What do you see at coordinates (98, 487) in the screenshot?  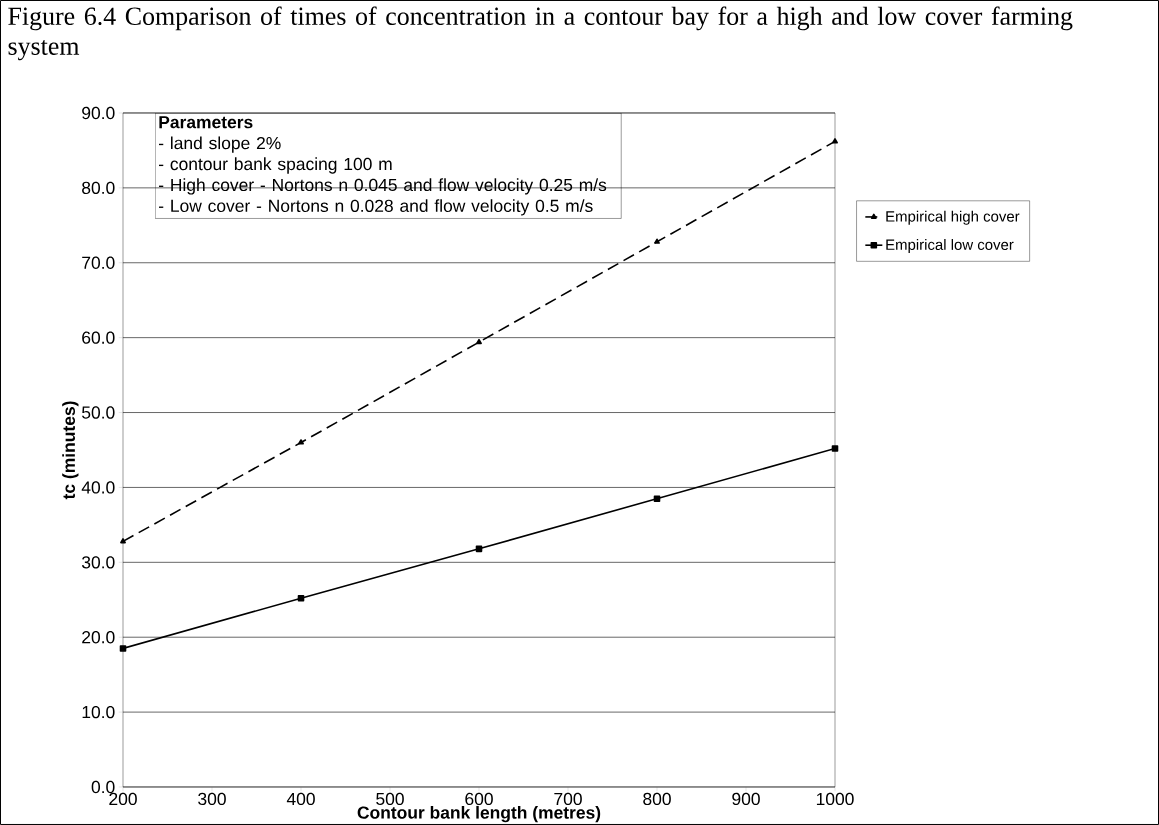 I see `y-tick-label: 40.0` at bounding box center [98, 487].